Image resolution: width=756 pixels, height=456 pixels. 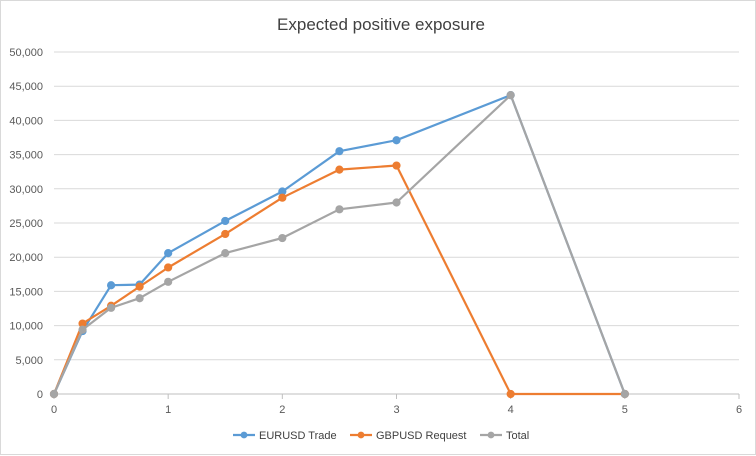 I want to click on legend-label: GBPUSD Request, so click(x=421, y=436).